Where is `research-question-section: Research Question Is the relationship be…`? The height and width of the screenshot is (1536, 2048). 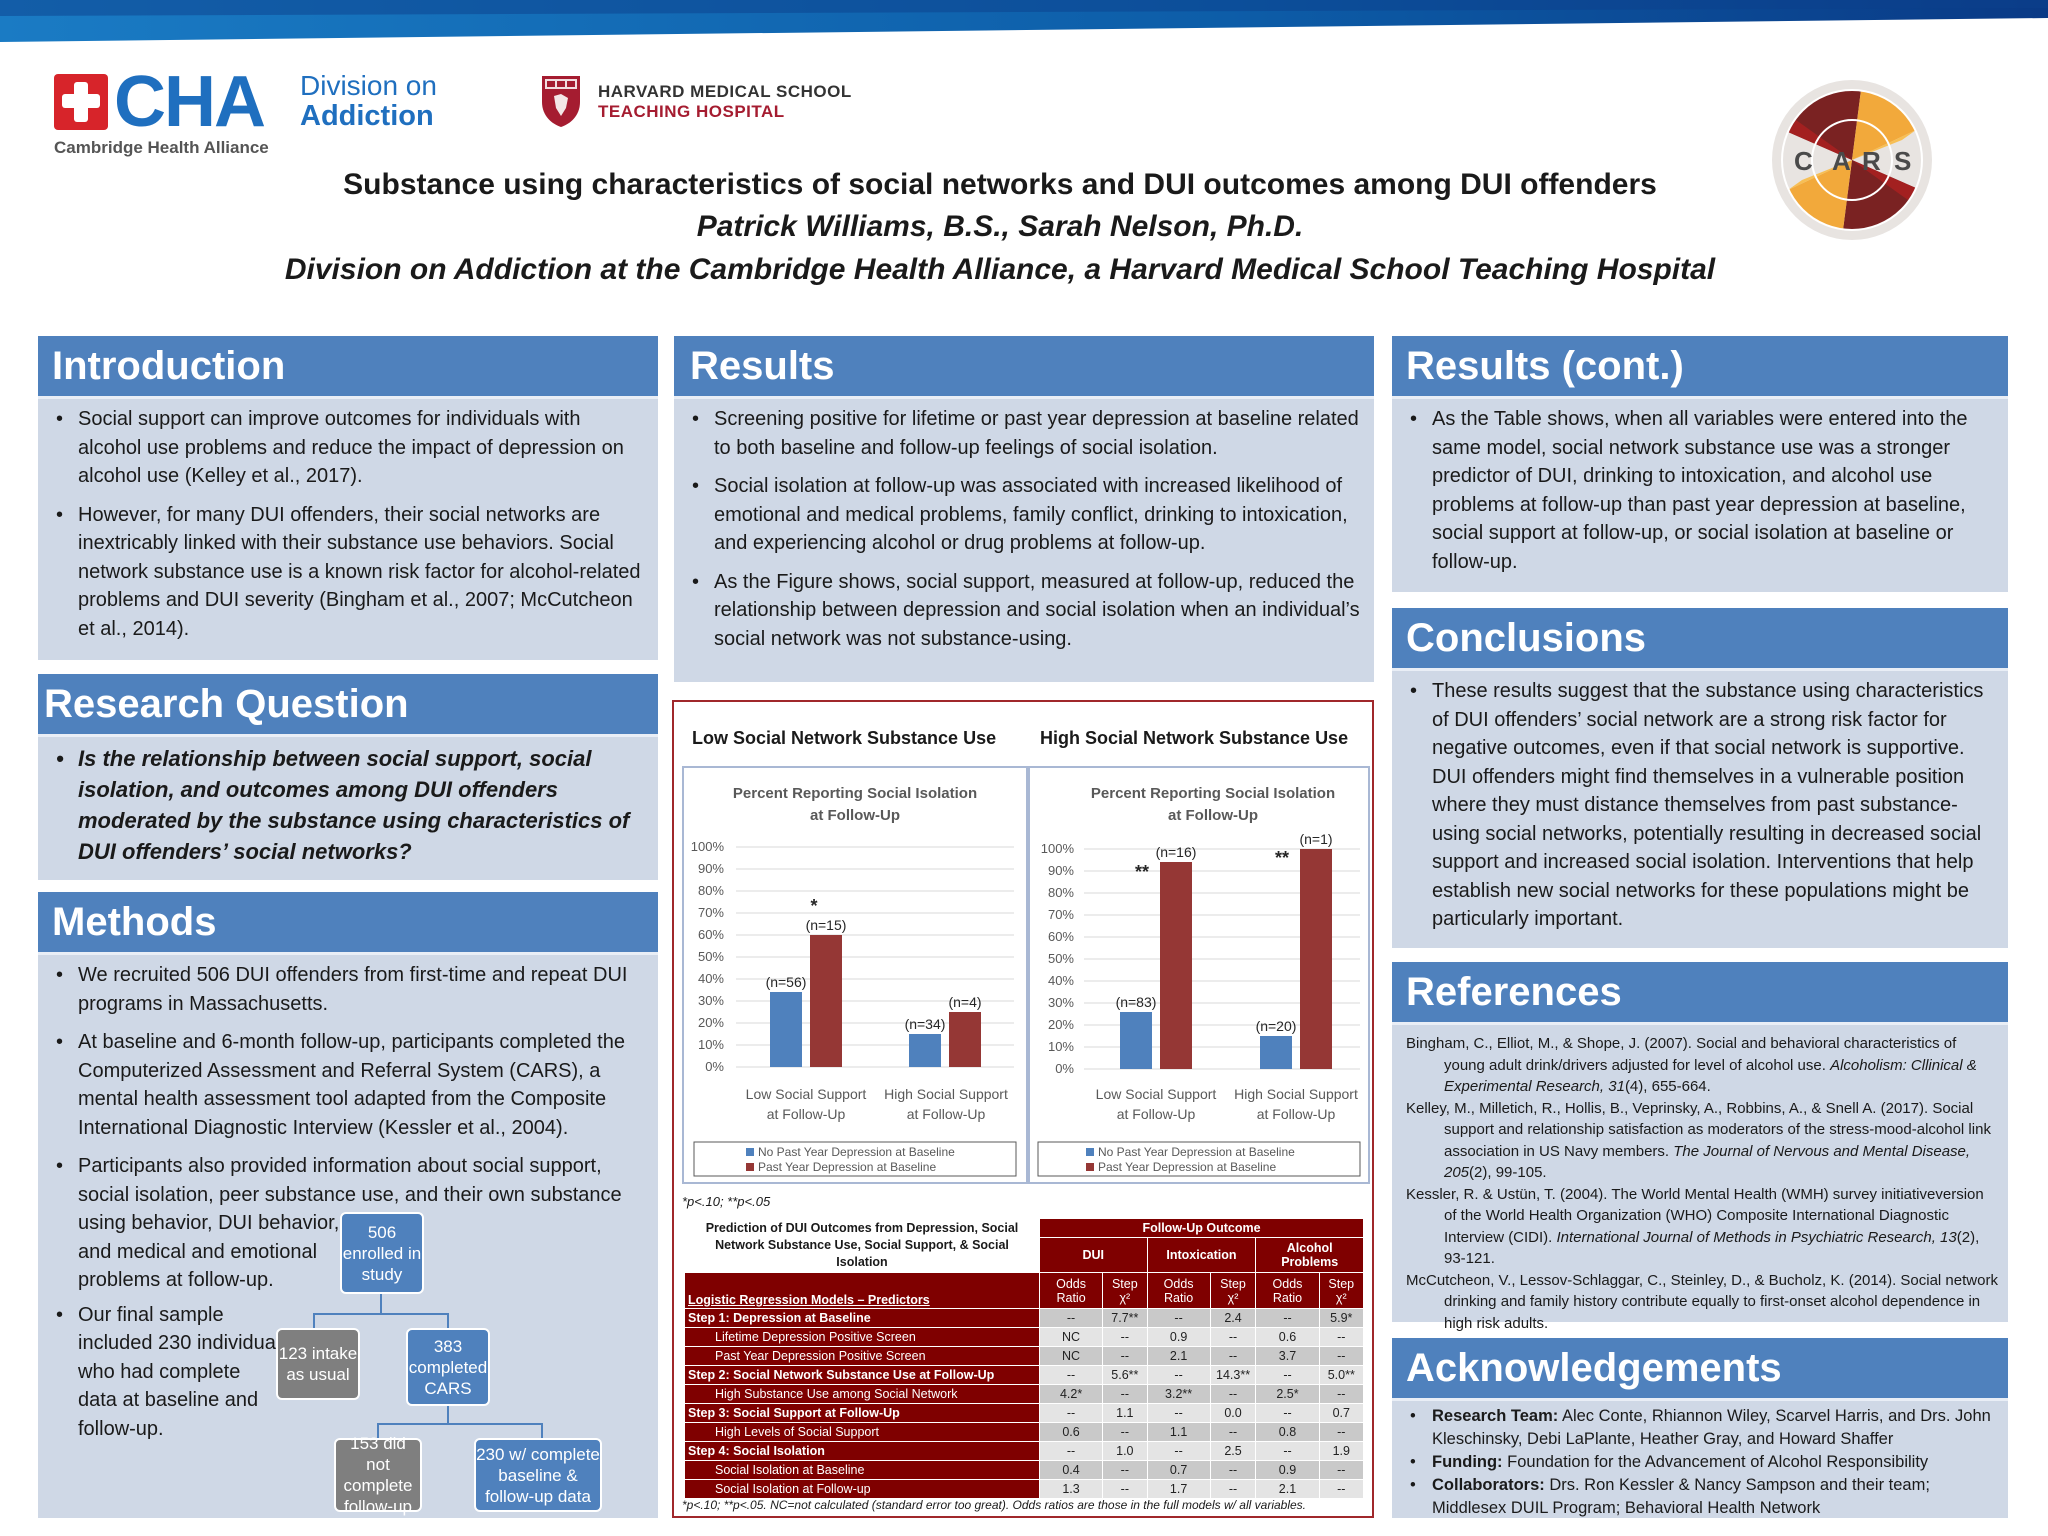
research-question-section: Research Question Is the relationship be… is located at coordinates (348, 777).